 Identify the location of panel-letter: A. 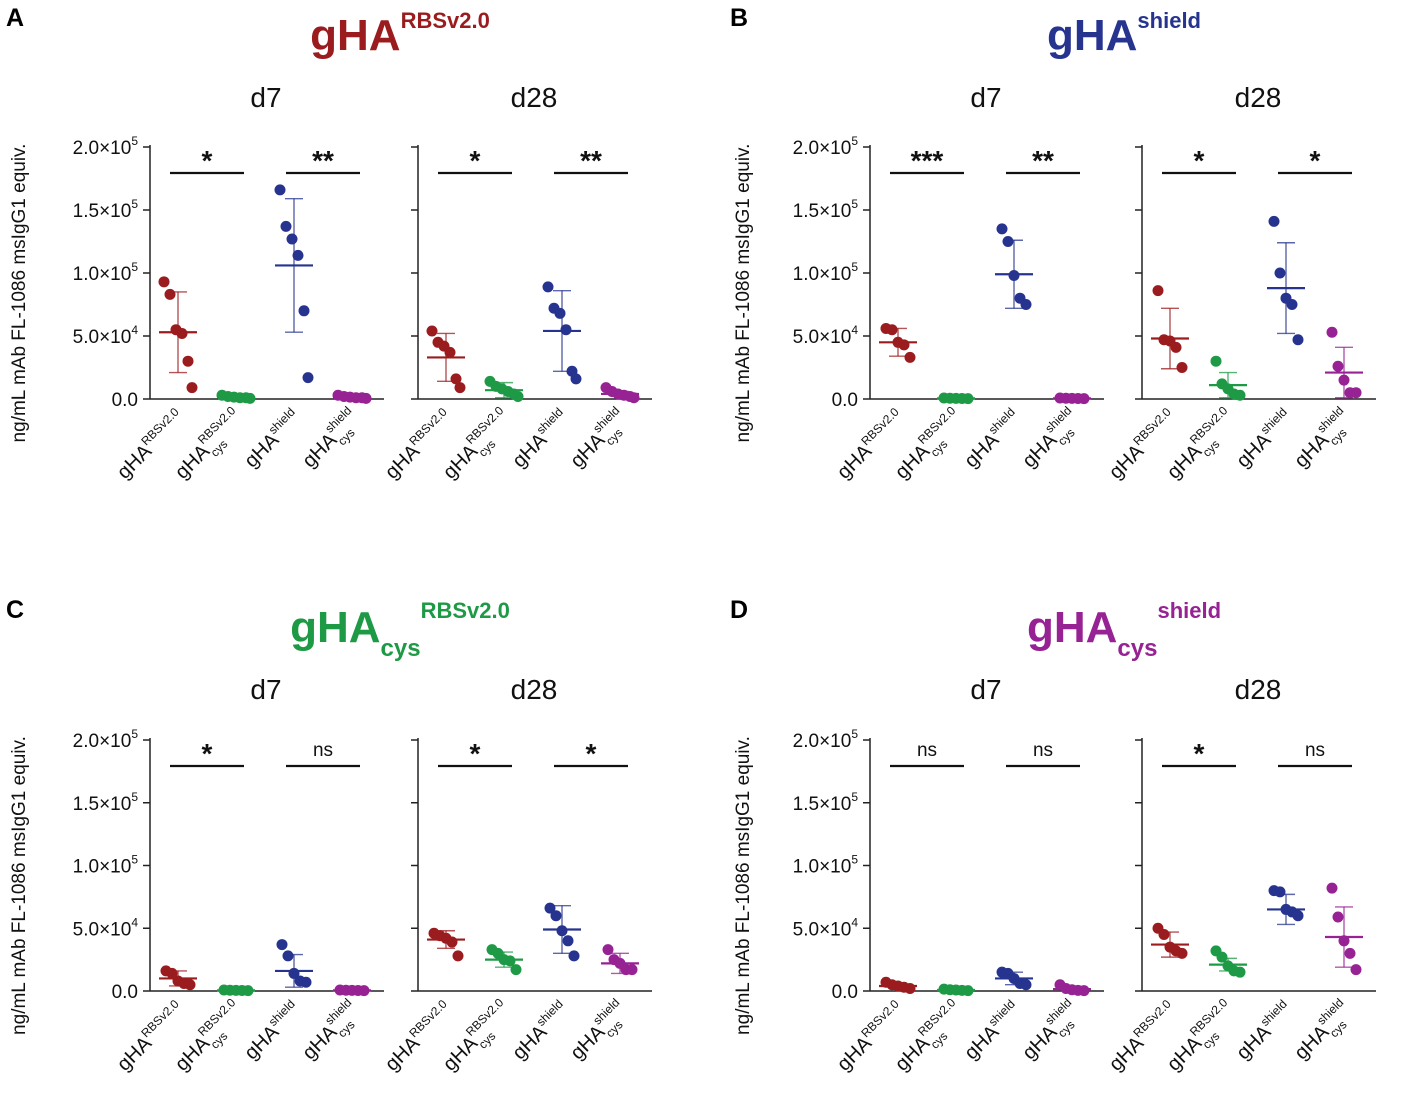
(15, 18).